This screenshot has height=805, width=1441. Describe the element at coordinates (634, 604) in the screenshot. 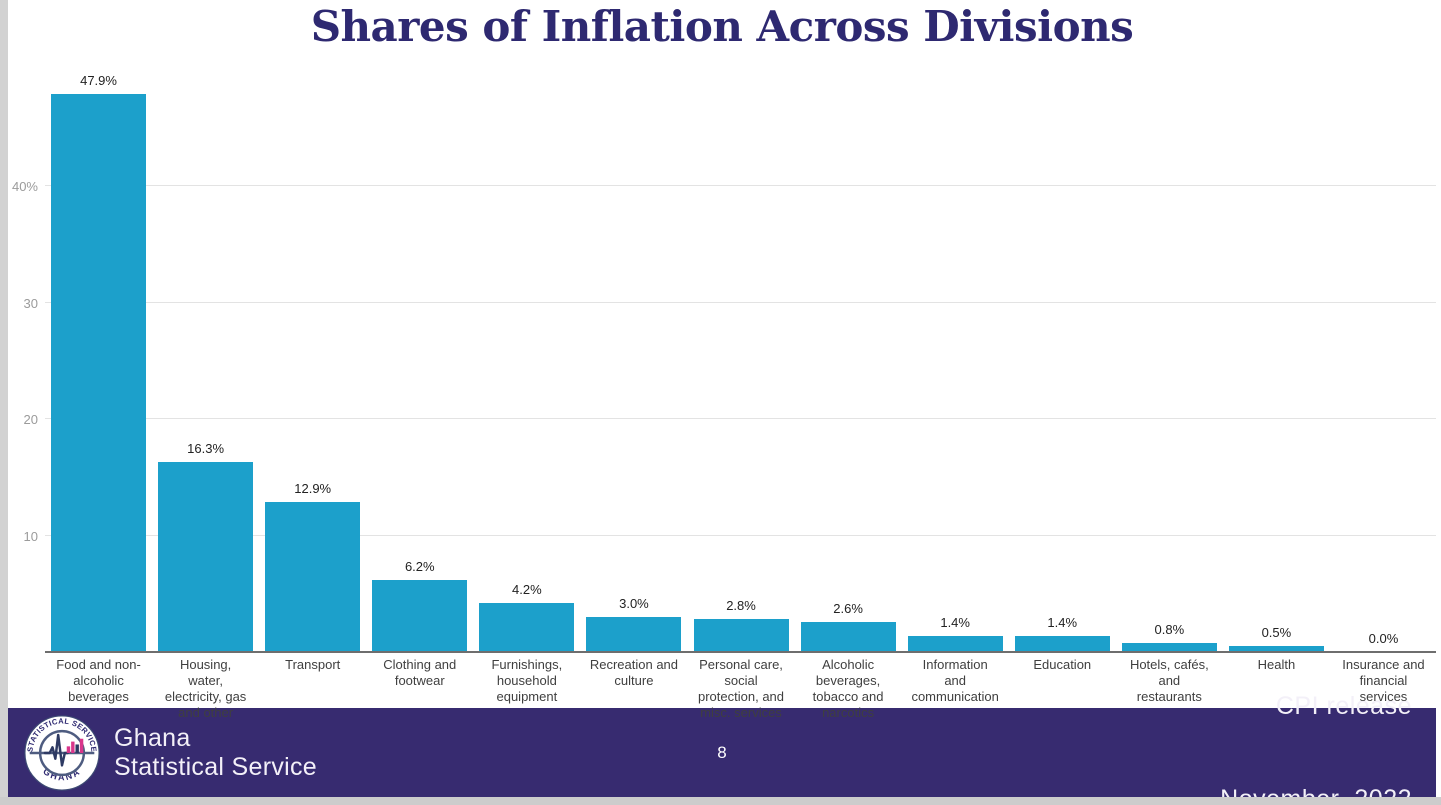

I see `bar-value-label: 3.0%` at that location.